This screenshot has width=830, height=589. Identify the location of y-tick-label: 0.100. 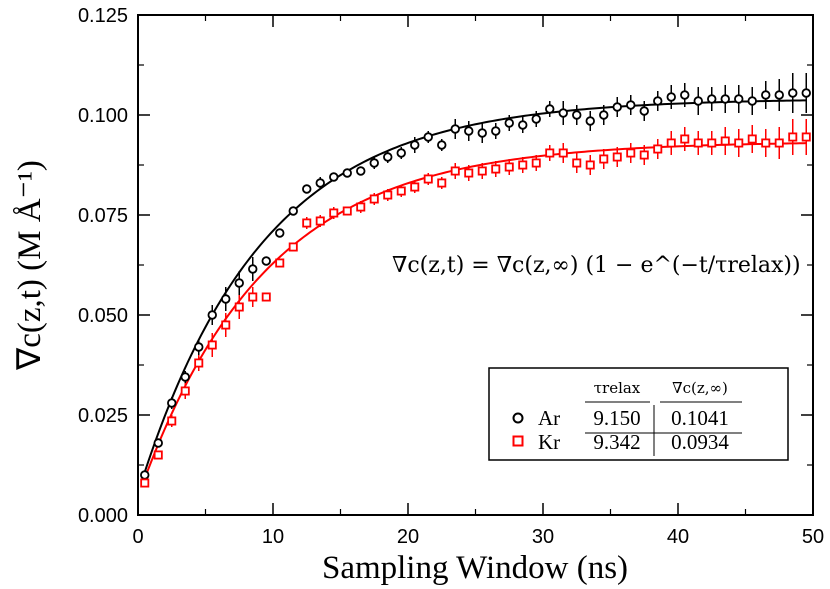
(103, 116).